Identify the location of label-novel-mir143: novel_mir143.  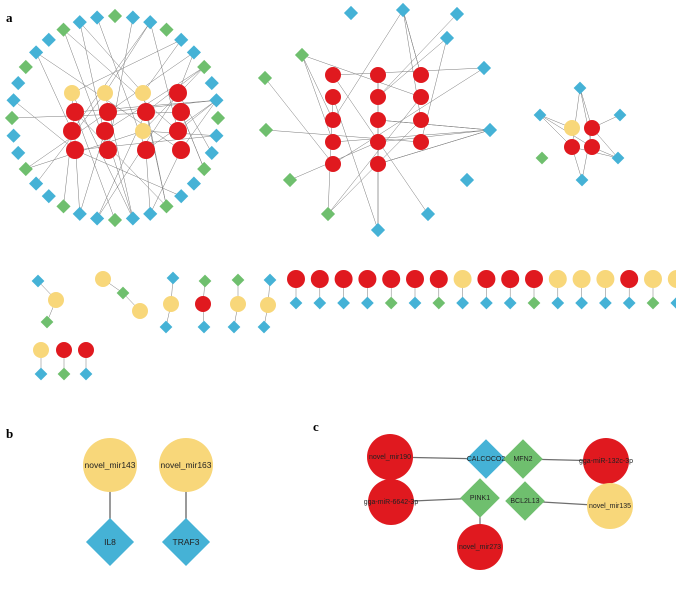
(109, 465).